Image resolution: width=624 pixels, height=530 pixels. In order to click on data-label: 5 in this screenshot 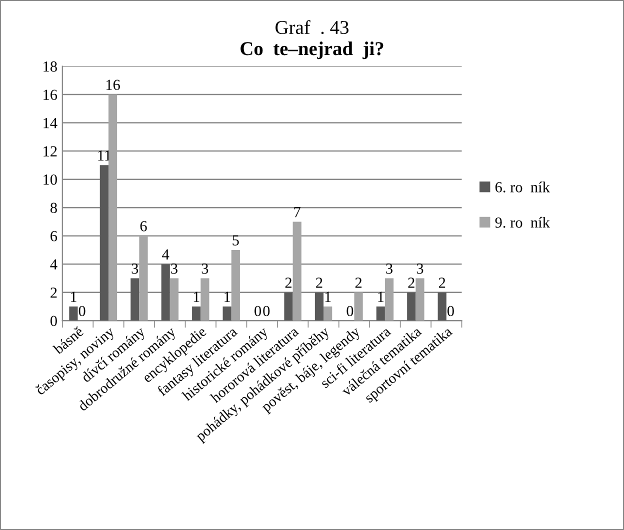, I will do `click(235, 240)`.